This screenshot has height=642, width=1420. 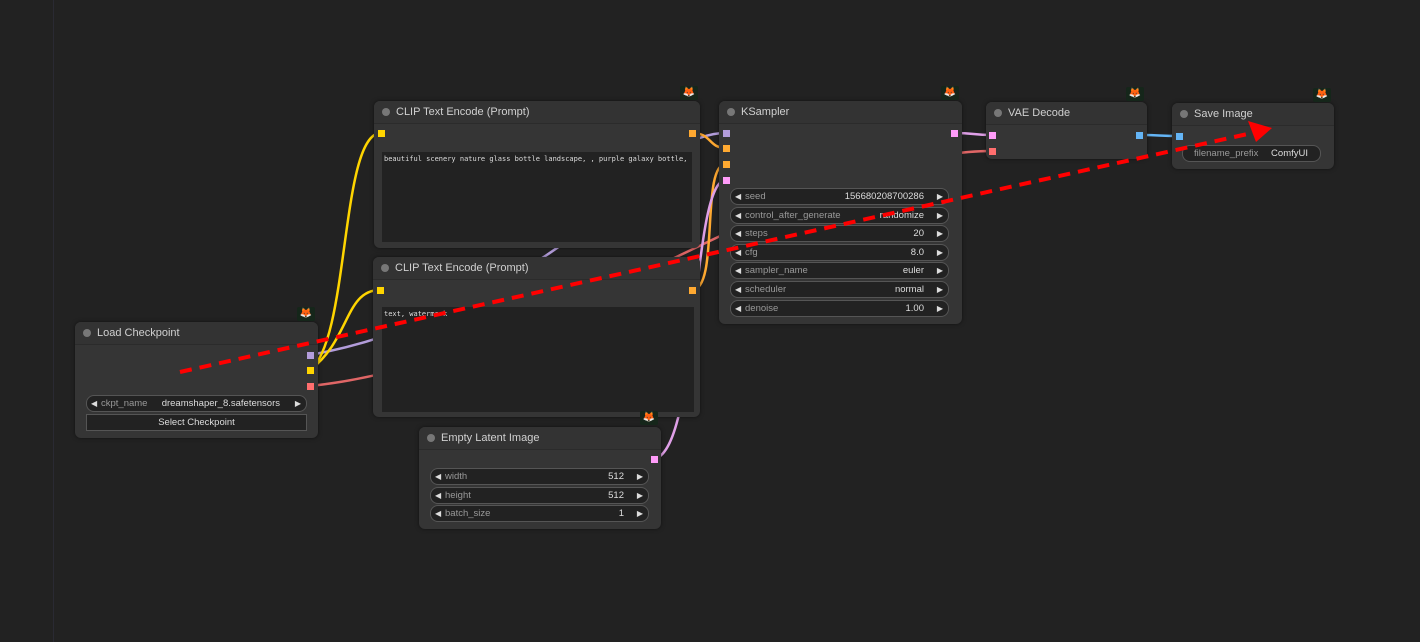 What do you see at coordinates (1066, 130) in the screenshot?
I see `node-vae-decode: VAE Decode` at bounding box center [1066, 130].